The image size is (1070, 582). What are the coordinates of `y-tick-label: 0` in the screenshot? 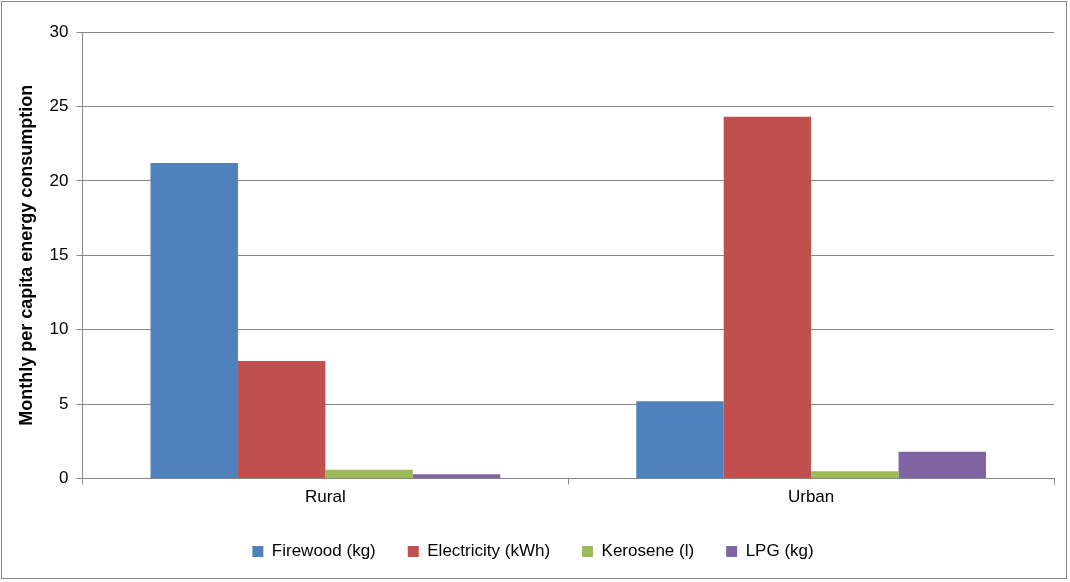 It's located at (64, 478).